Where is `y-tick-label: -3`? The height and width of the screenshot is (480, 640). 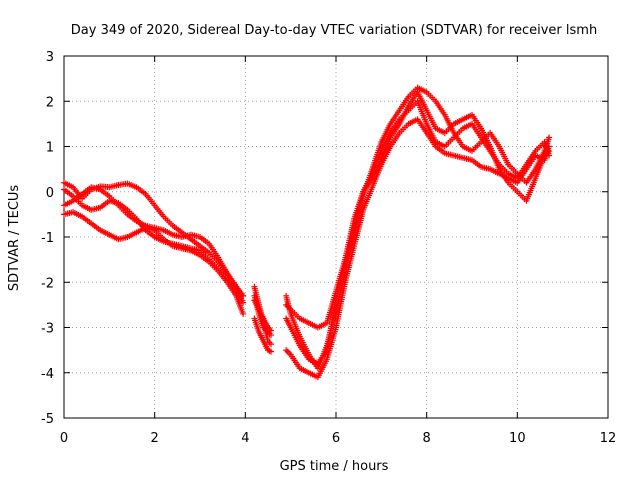
y-tick-label: -3 is located at coordinates (47, 329).